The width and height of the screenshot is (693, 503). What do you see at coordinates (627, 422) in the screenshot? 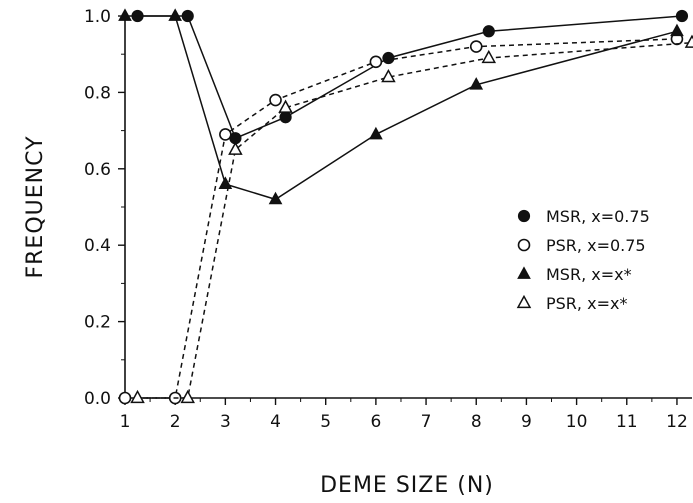
I see `x-tick-label: 11` at bounding box center [627, 422].